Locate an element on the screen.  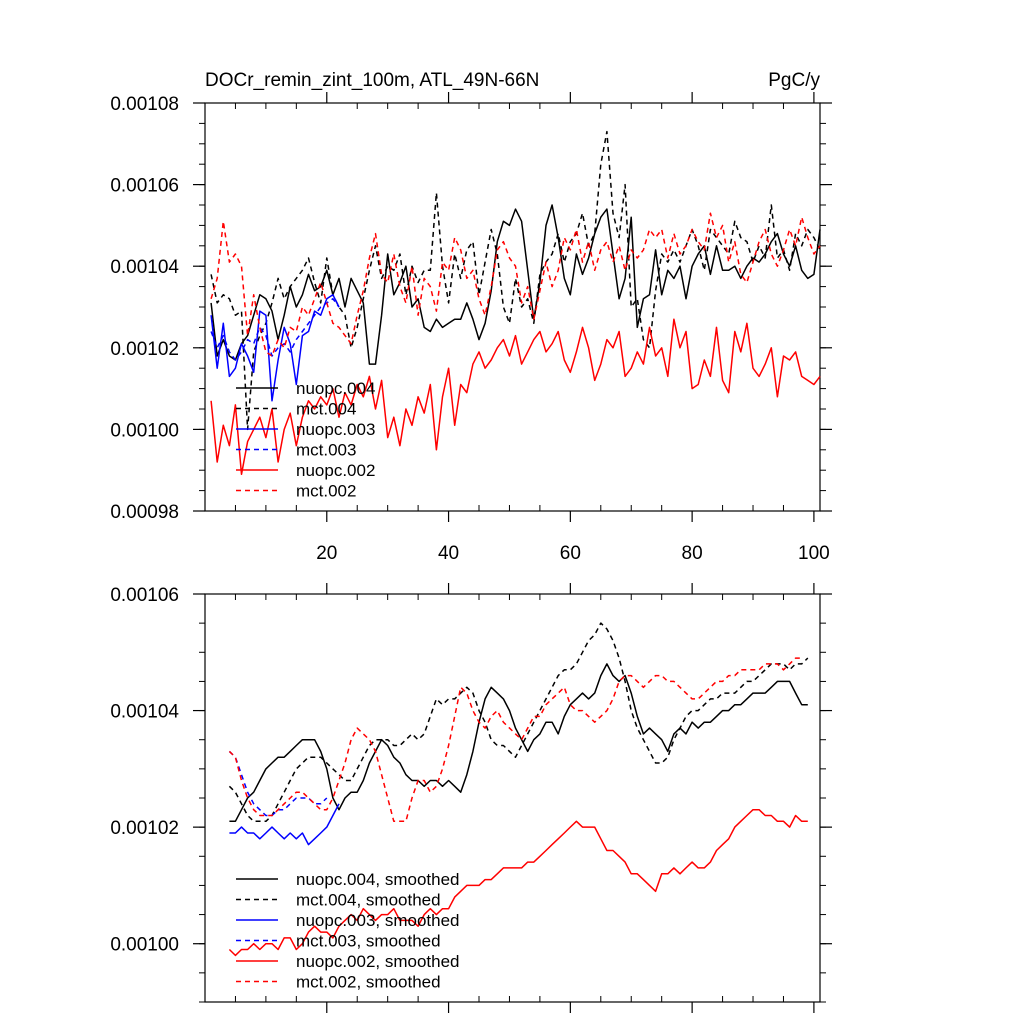
top-panel-units: PgC/y is located at coordinates (794, 80).